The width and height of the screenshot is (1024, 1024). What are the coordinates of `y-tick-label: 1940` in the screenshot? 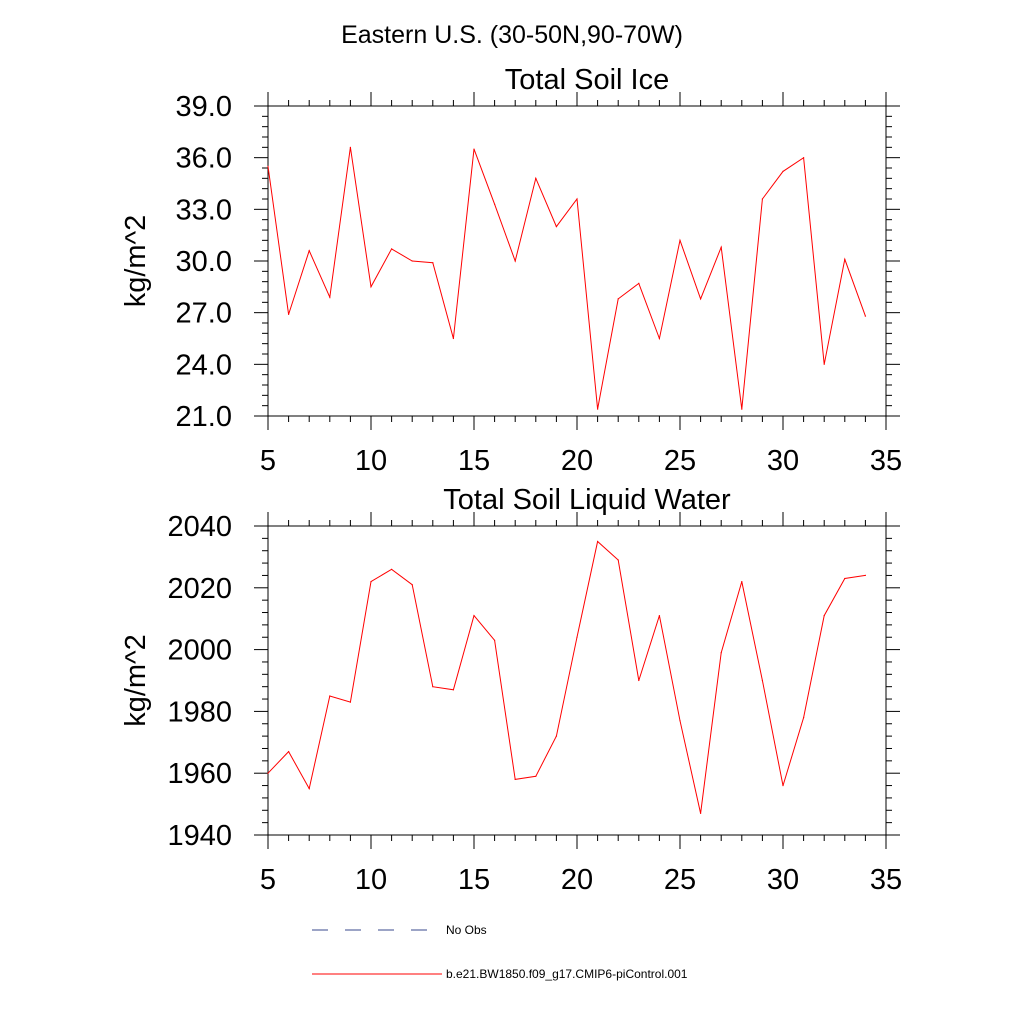 It's located at (199, 836).